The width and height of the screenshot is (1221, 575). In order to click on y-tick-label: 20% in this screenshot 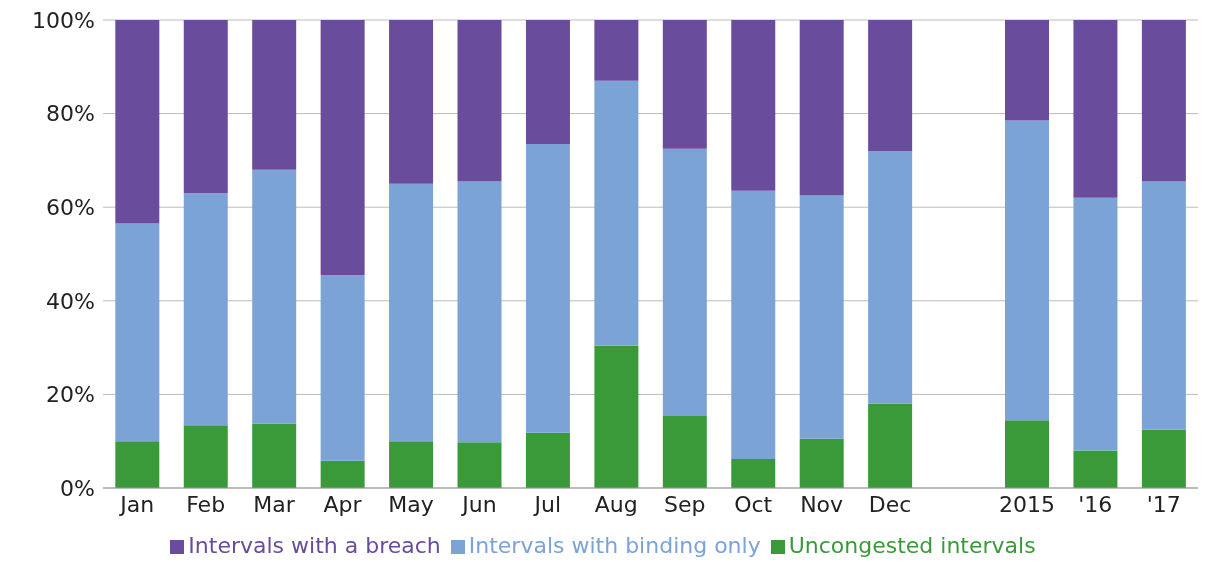, I will do `click(70, 395)`.